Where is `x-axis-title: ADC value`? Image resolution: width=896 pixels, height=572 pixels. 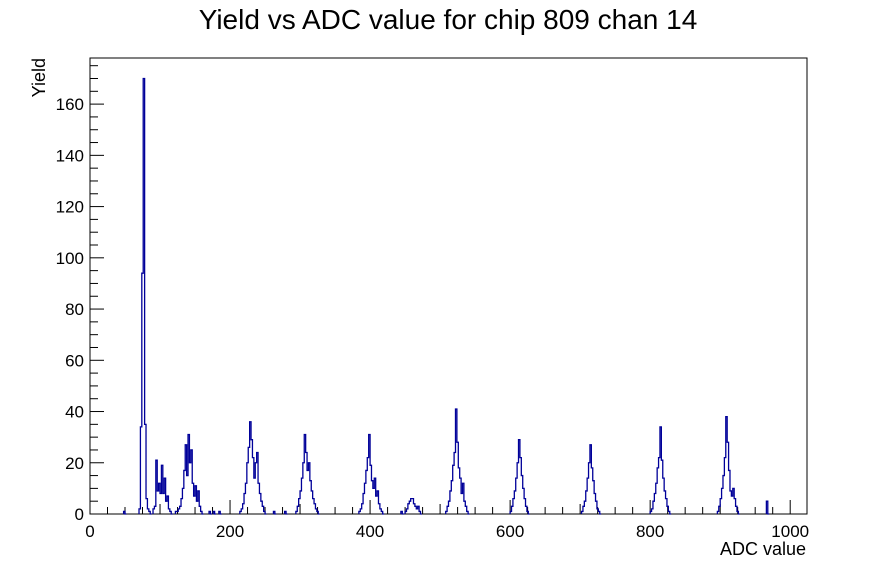 x-axis-title: ADC value is located at coordinates (763, 549).